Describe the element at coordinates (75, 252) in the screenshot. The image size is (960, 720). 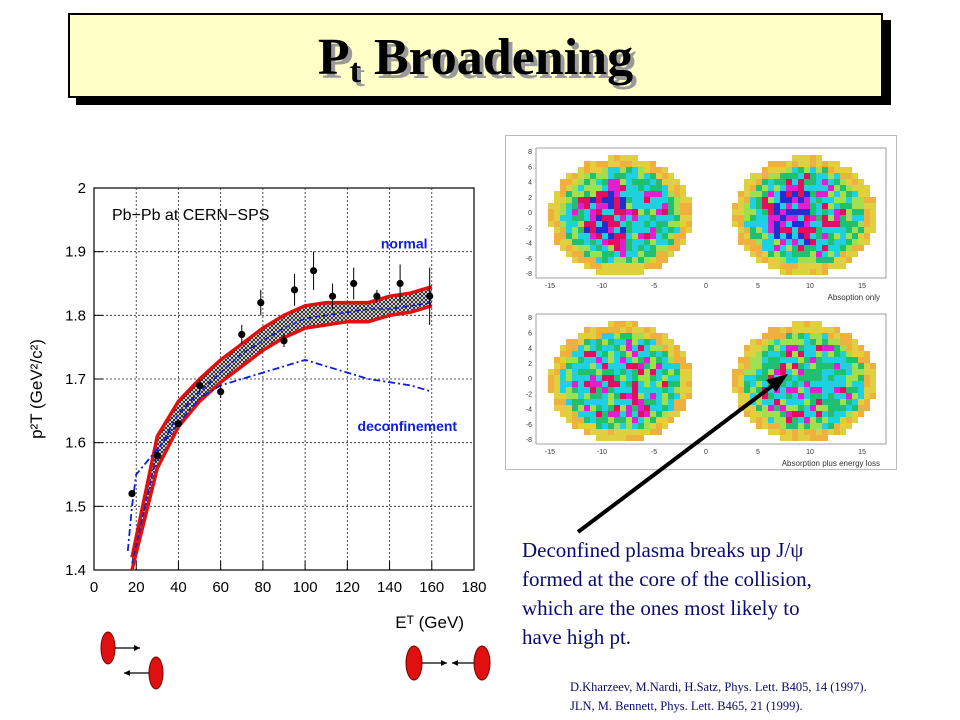
I see `y-tick-label: 1.9` at that location.